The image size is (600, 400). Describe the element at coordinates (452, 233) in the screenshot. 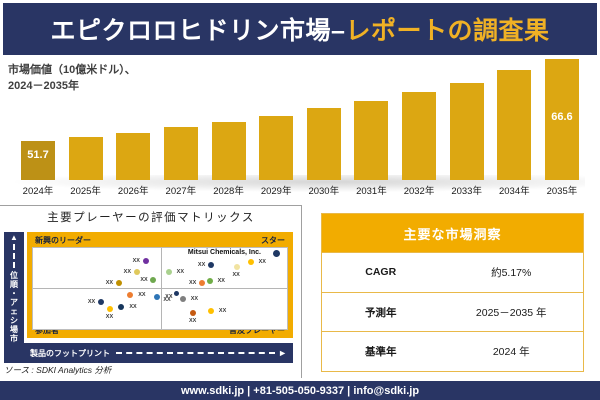

I see `insights-table-header: 主要な市場洞察` at that location.